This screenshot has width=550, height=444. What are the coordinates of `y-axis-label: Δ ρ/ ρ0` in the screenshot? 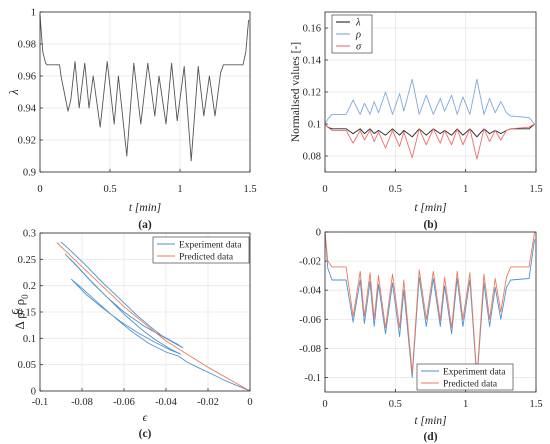 It's located at (21, 312).